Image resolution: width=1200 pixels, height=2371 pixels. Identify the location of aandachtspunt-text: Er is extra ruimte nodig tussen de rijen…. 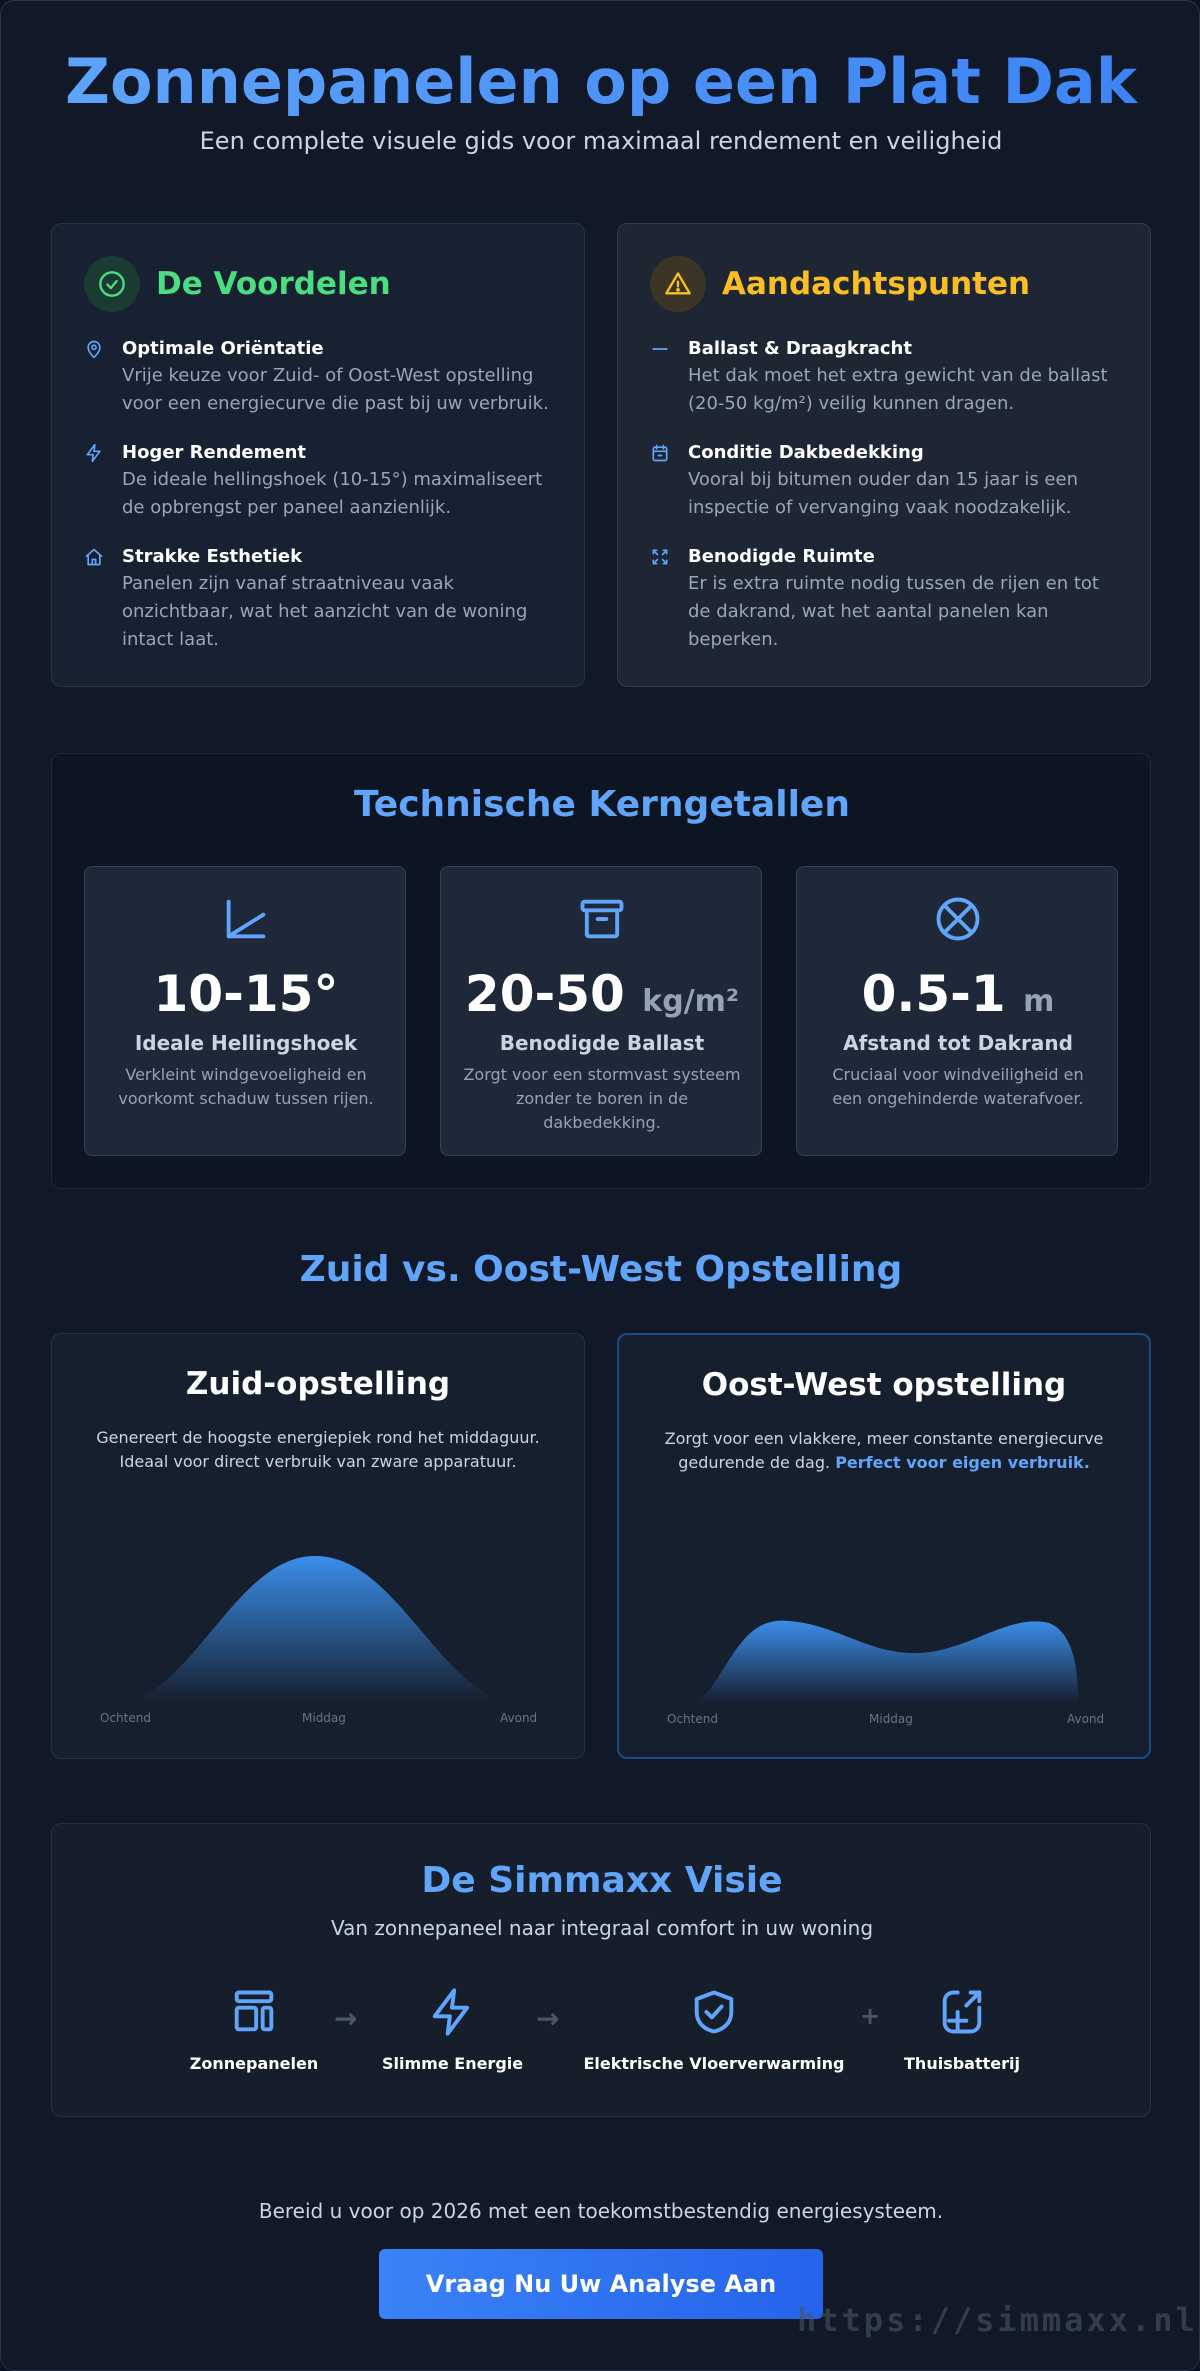
(893, 611).